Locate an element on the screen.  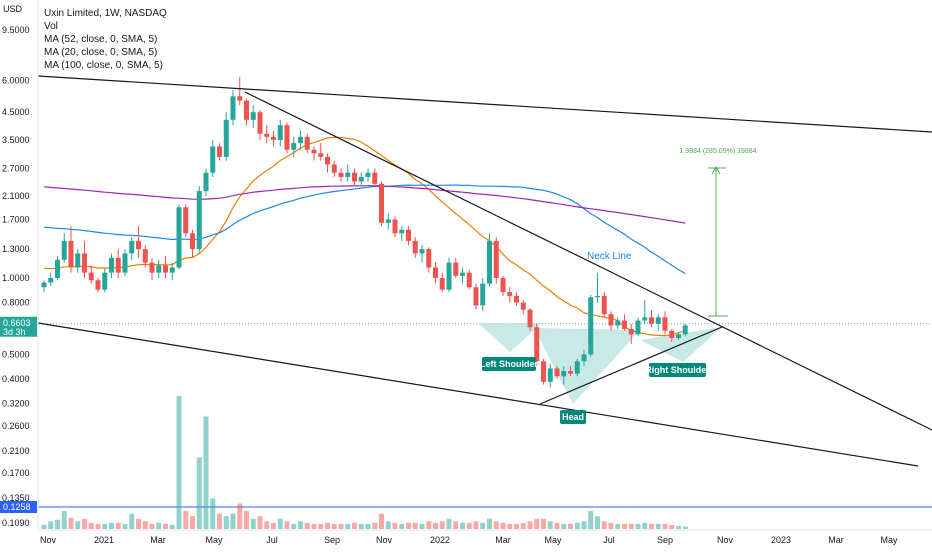
left-shoulder-shape is located at coordinates (510, 337).